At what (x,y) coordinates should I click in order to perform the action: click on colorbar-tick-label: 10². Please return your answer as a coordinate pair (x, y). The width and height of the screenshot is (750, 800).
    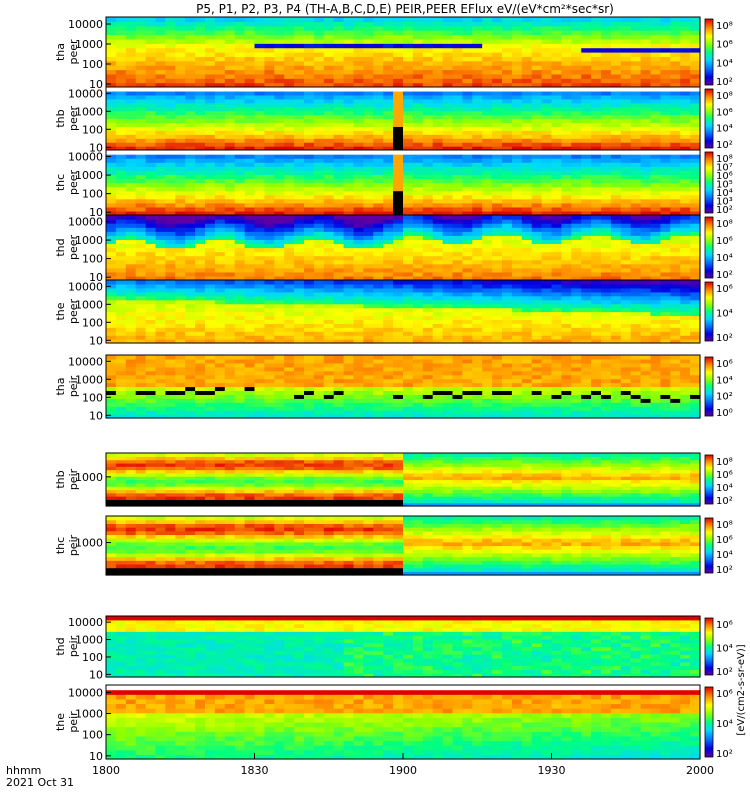
    Looking at the image, I should click on (724, 210).